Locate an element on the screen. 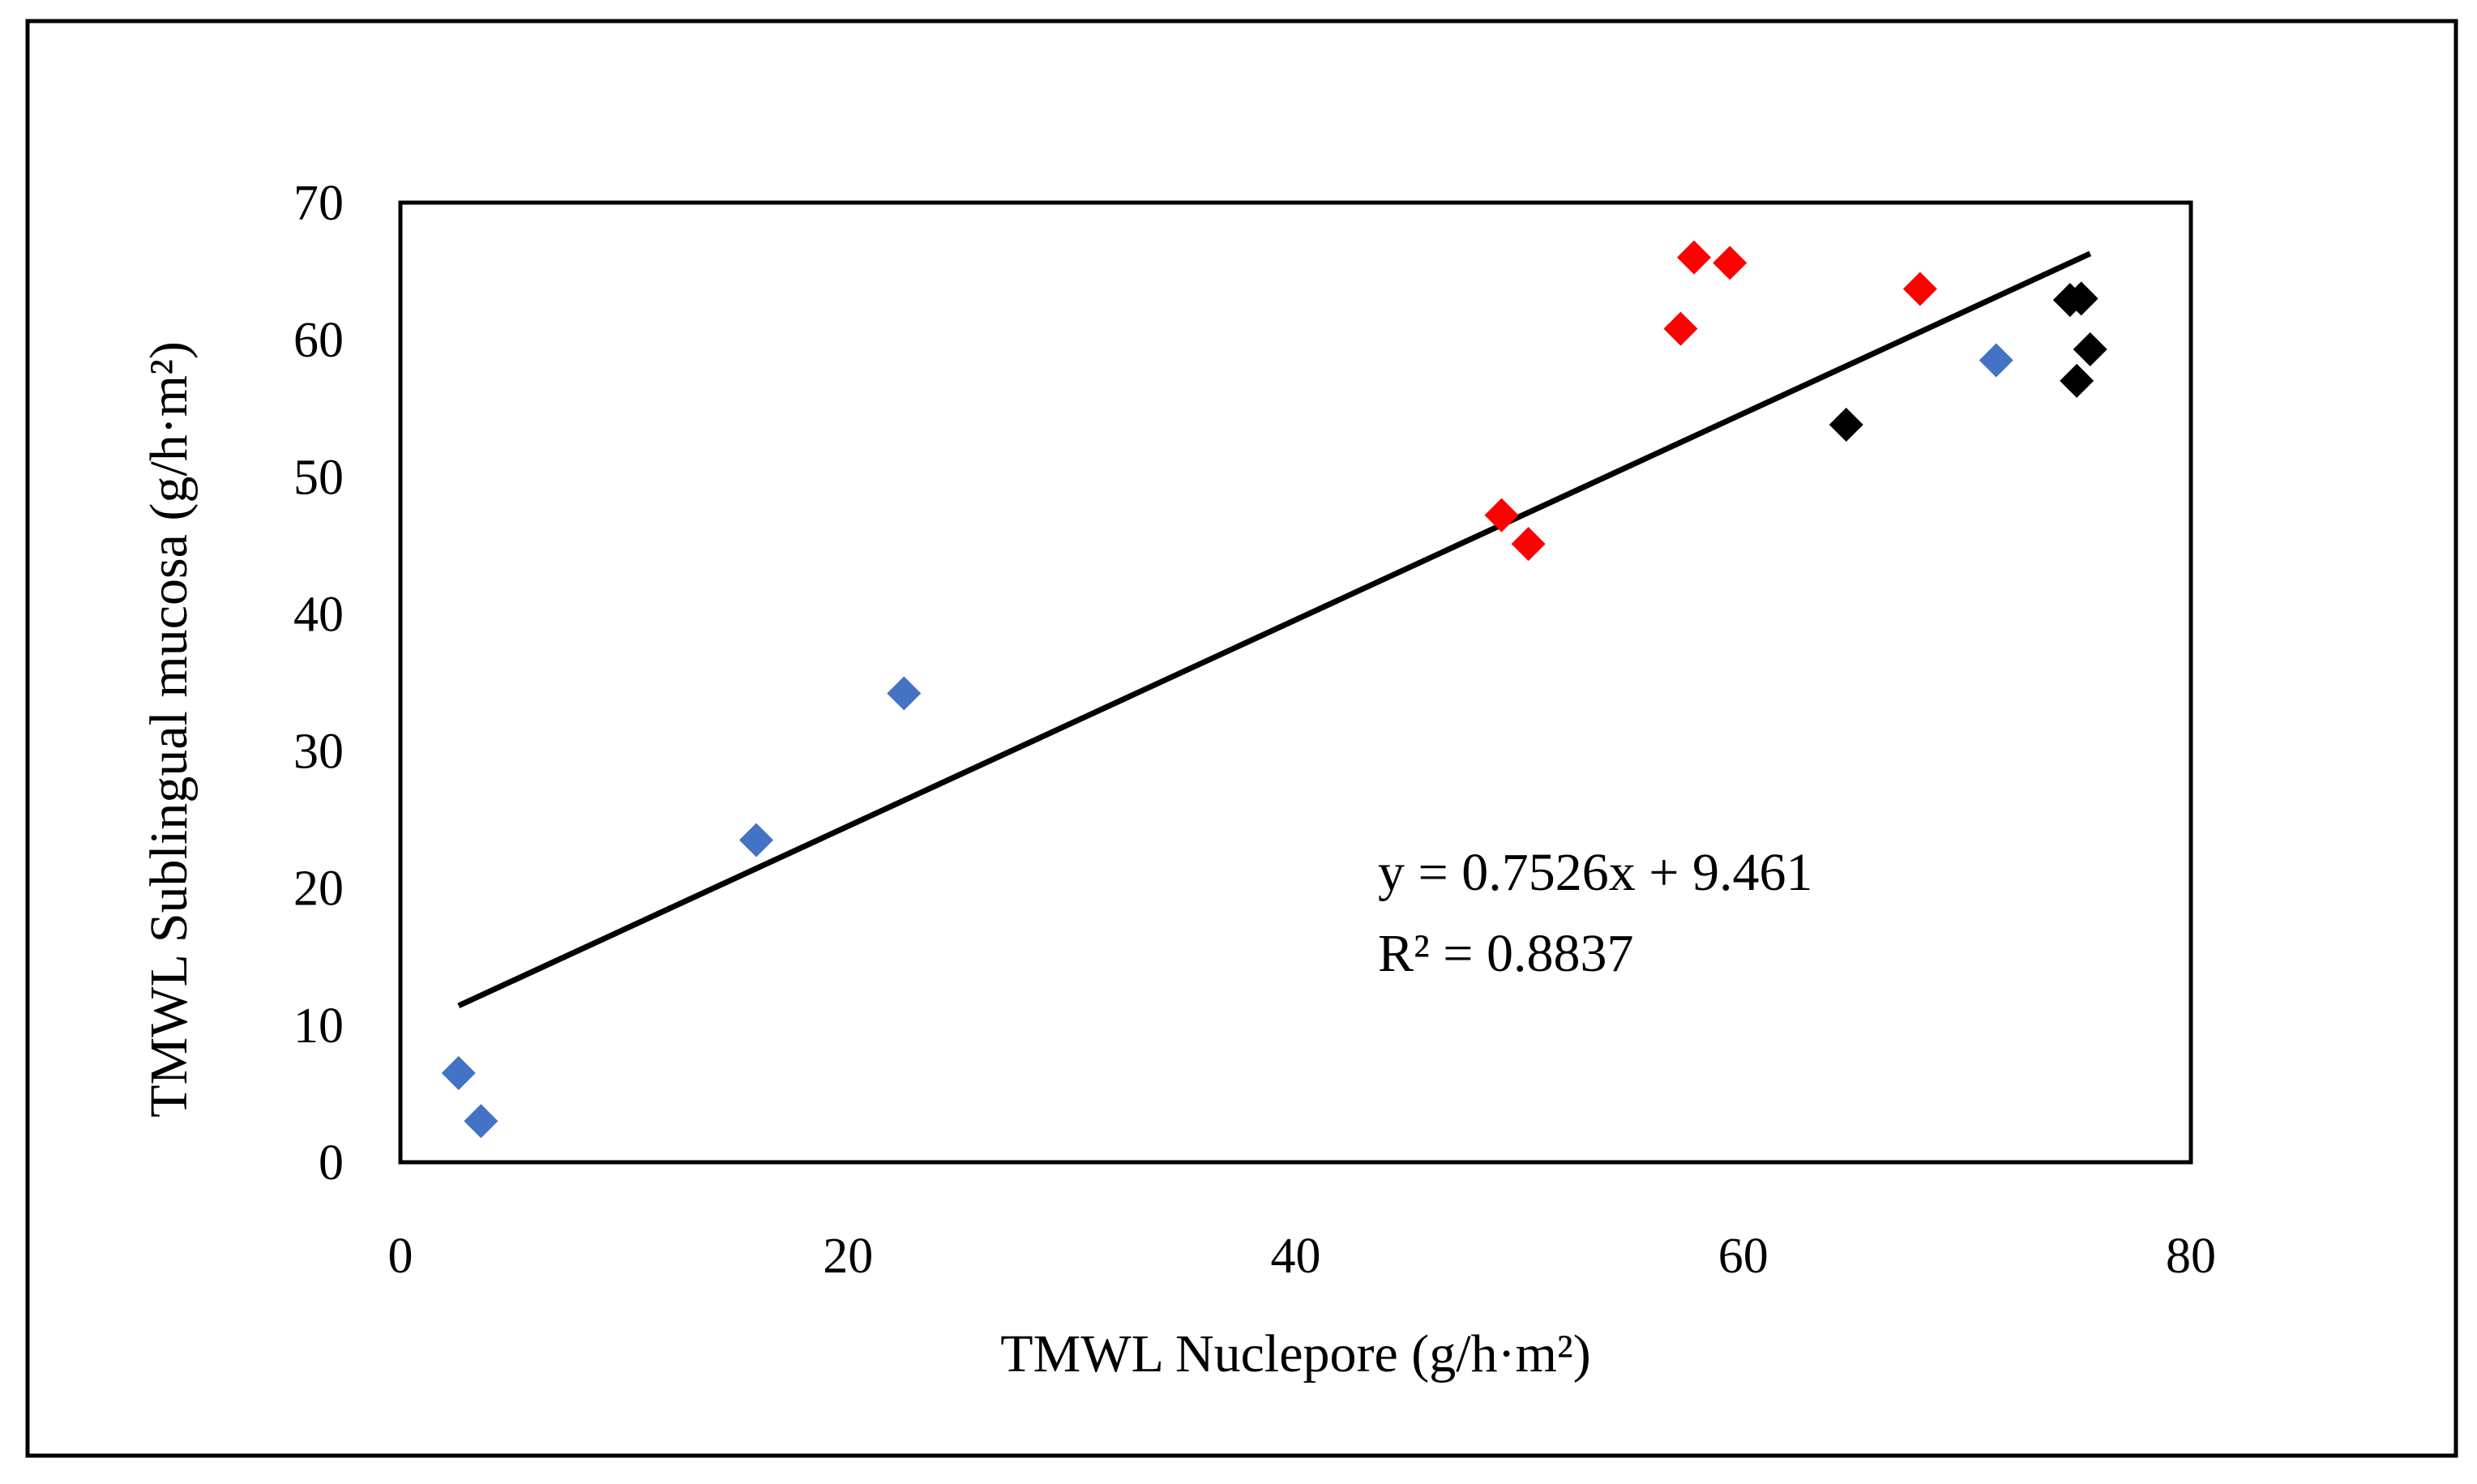 The image size is (2477, 1484). y-tick-label: 10 is located at coordinates (318, 1026).